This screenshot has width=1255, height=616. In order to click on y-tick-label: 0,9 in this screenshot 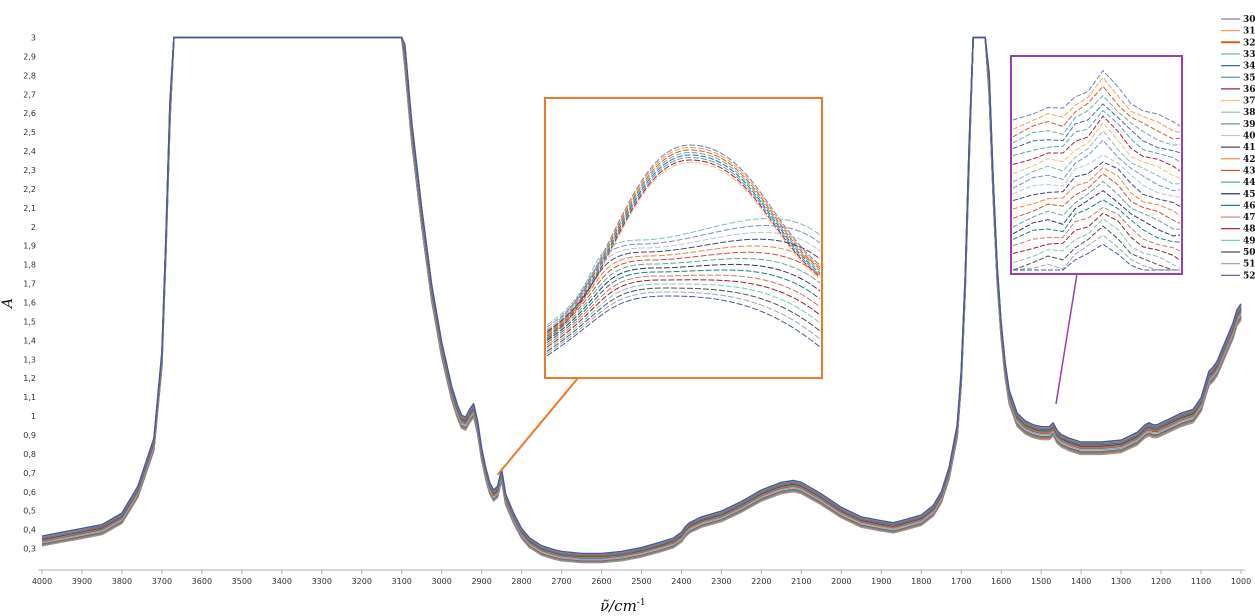, I will do `click(29, 435)`.